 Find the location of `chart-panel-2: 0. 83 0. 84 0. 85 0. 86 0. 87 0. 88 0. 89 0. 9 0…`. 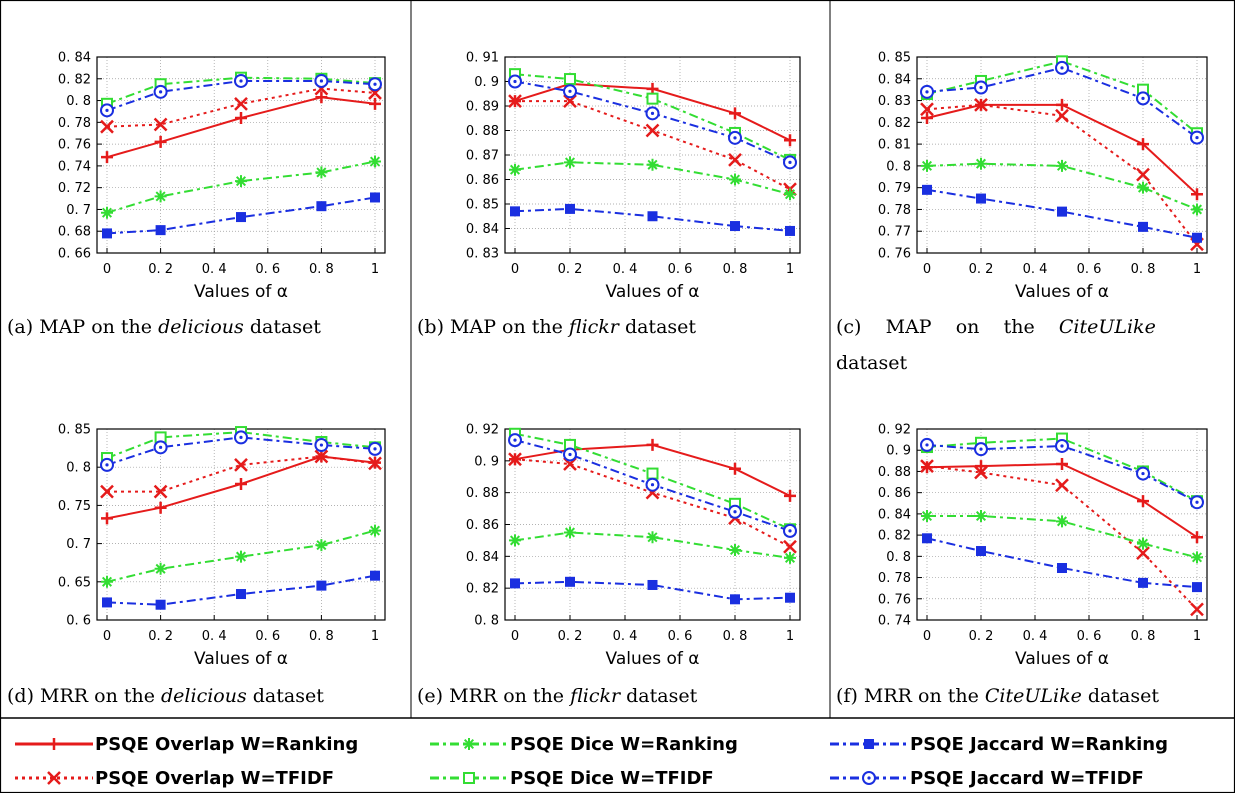

chart-panel-2: 0. 83 0. 84 0. 85 0. 86 0. 87 0. 88 0. 89 0. 9 0… is located at coordinates (609, 194).